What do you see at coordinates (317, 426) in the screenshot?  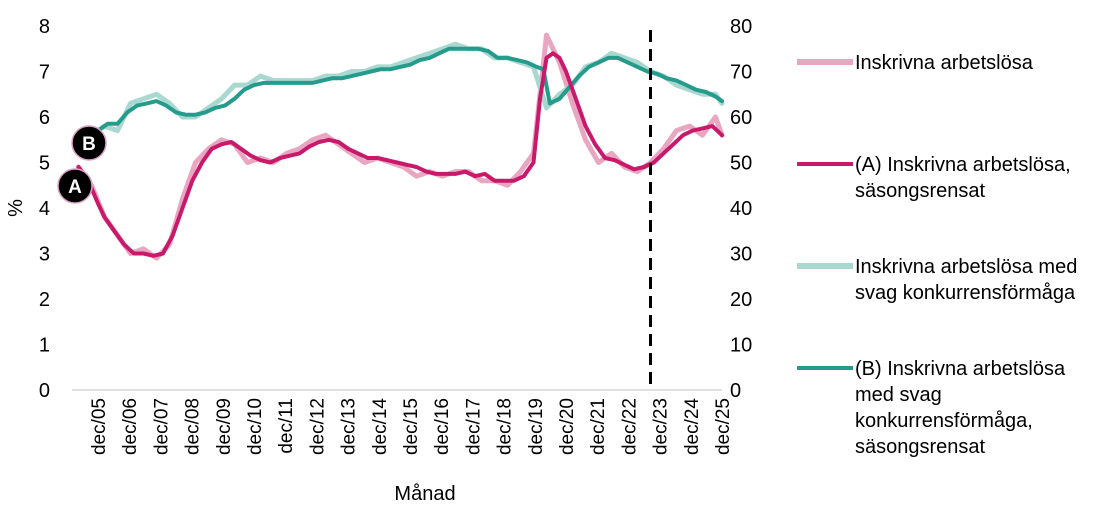 I see `x-tick-label: dec/12` at bounding box center [317, 426].